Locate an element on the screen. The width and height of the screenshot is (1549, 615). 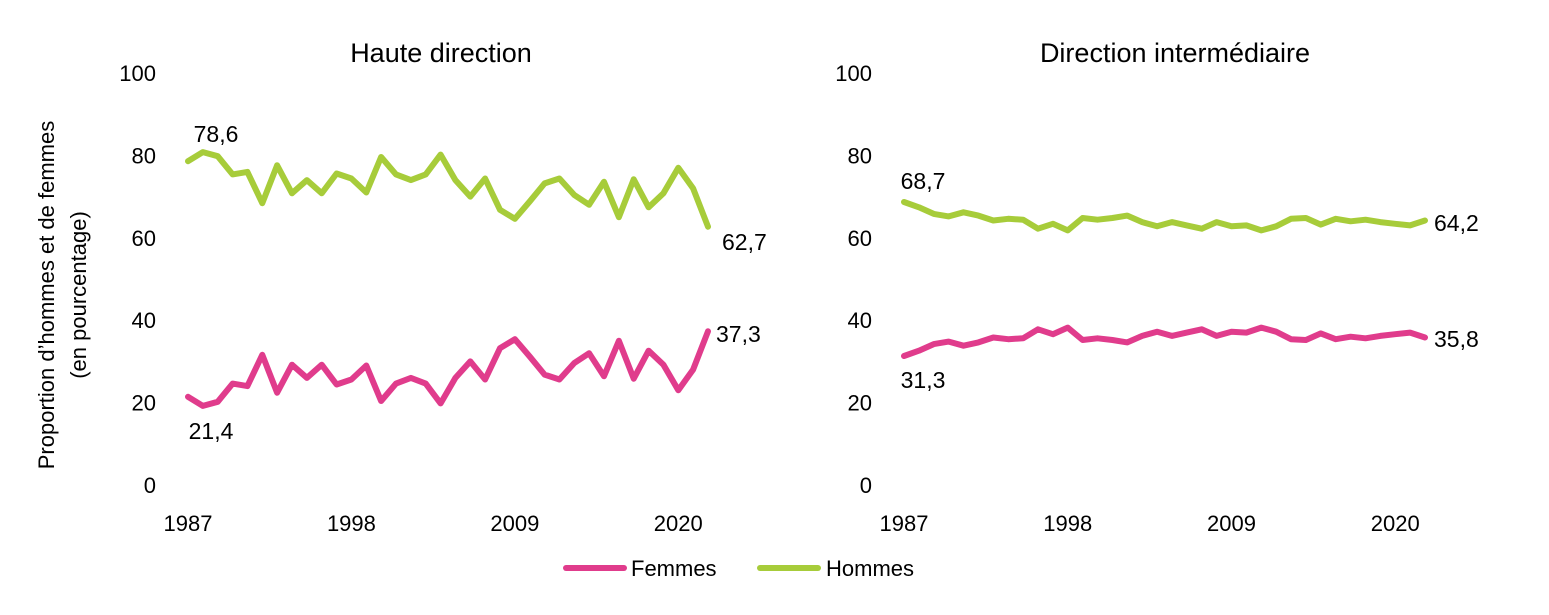
data-label: 78,6 is located at coordinates (216, 134).